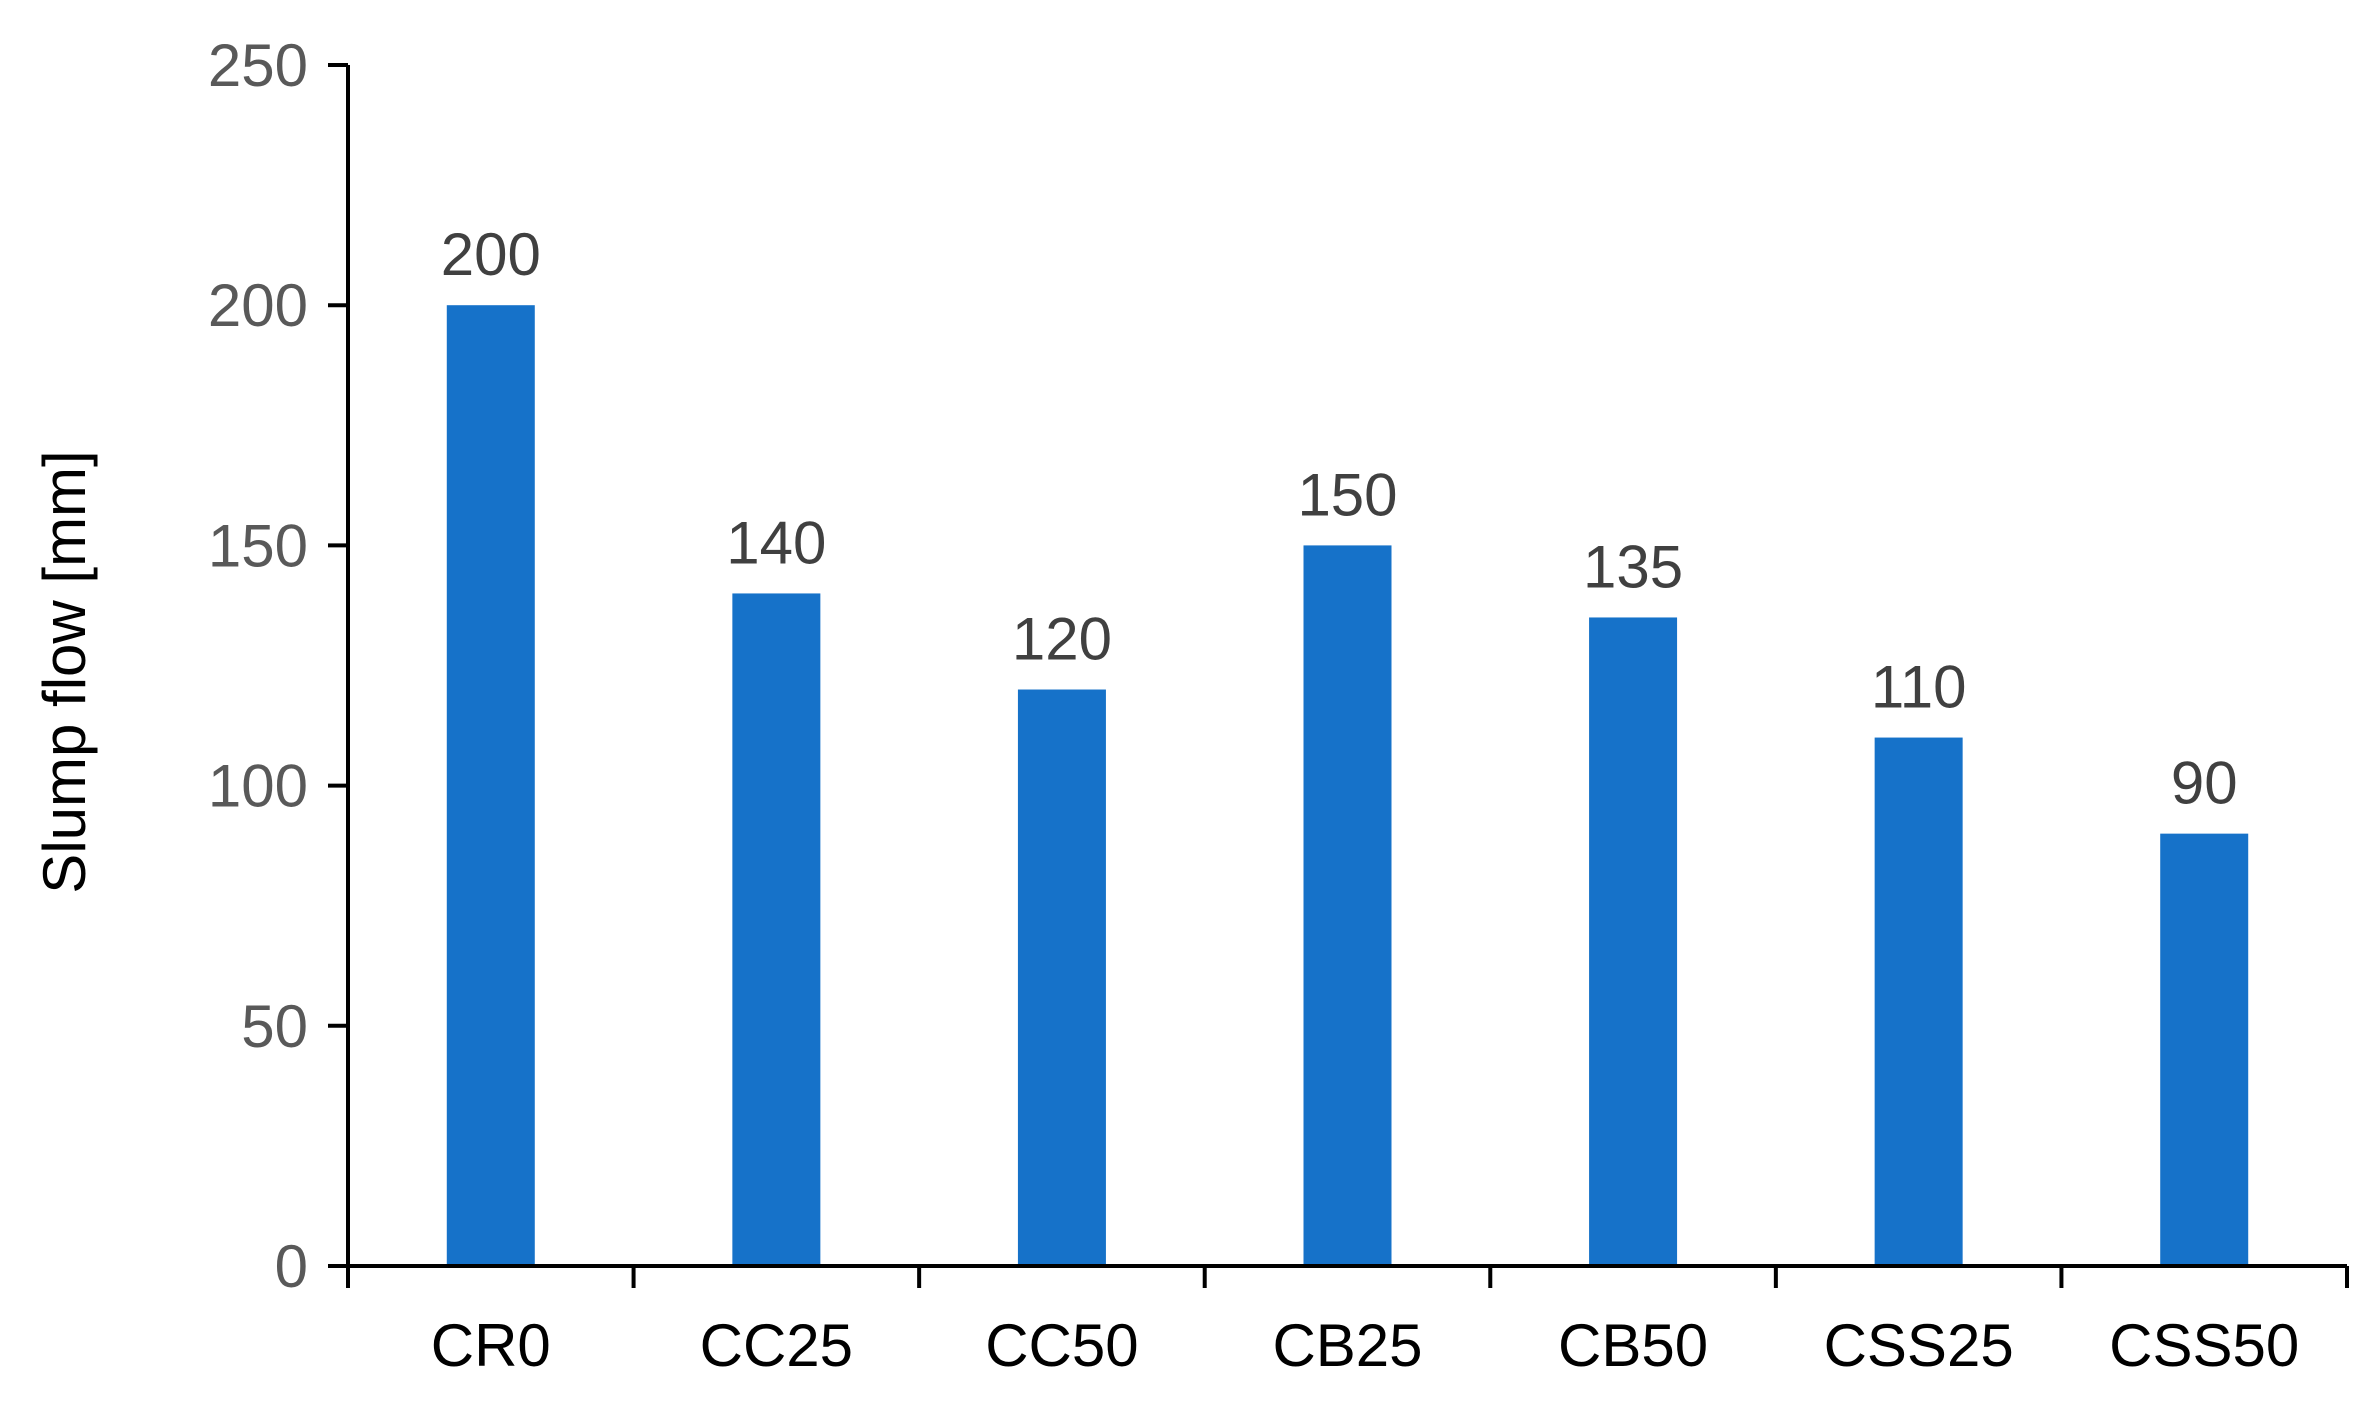  Describe the element at coordinates (776, 929) in the screenshot. I see `bar-CC25` at that location.